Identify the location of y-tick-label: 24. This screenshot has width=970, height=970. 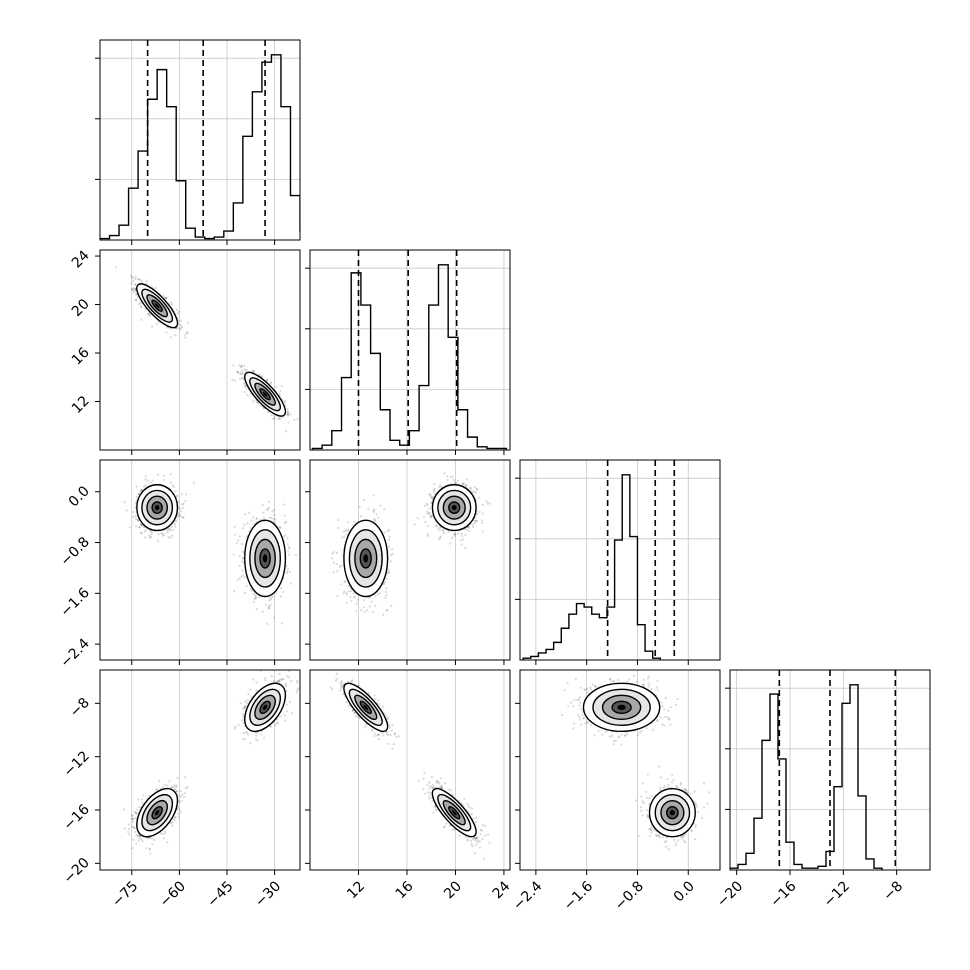
(81, 260).